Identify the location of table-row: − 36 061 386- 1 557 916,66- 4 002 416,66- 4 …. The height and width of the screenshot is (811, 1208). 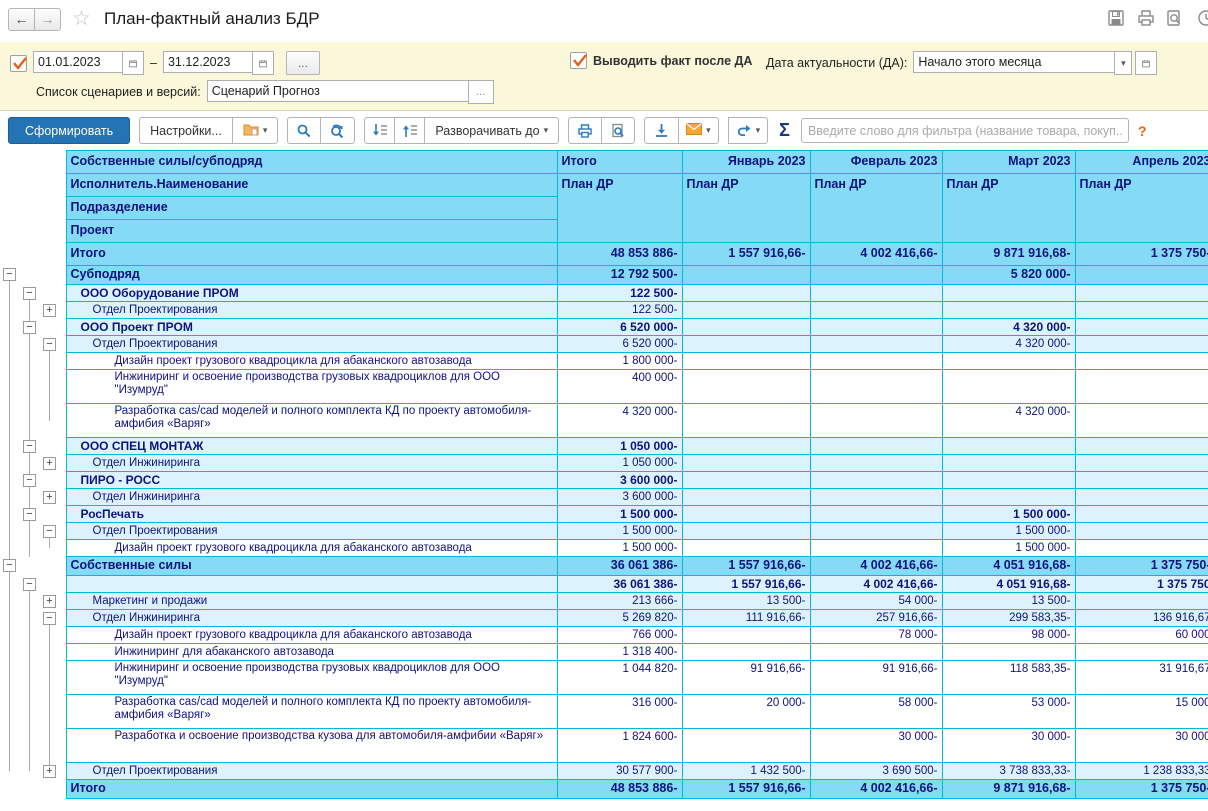
(604, 584).